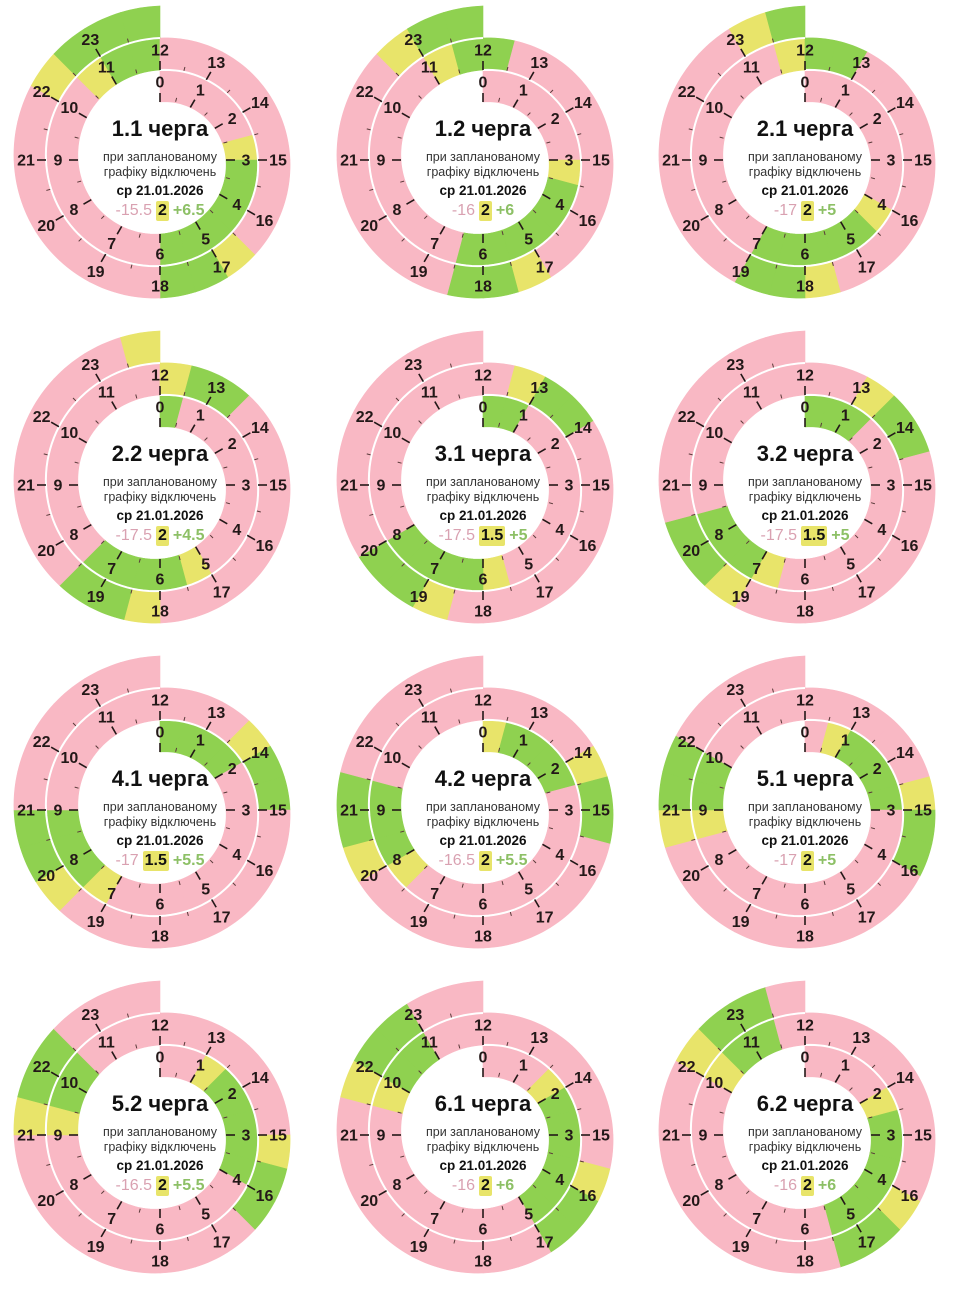  What do you see at coordinates (483, 128) in the screenshot?
I see `queue-title: 1.2 черга` at bounding box center [483, 128].